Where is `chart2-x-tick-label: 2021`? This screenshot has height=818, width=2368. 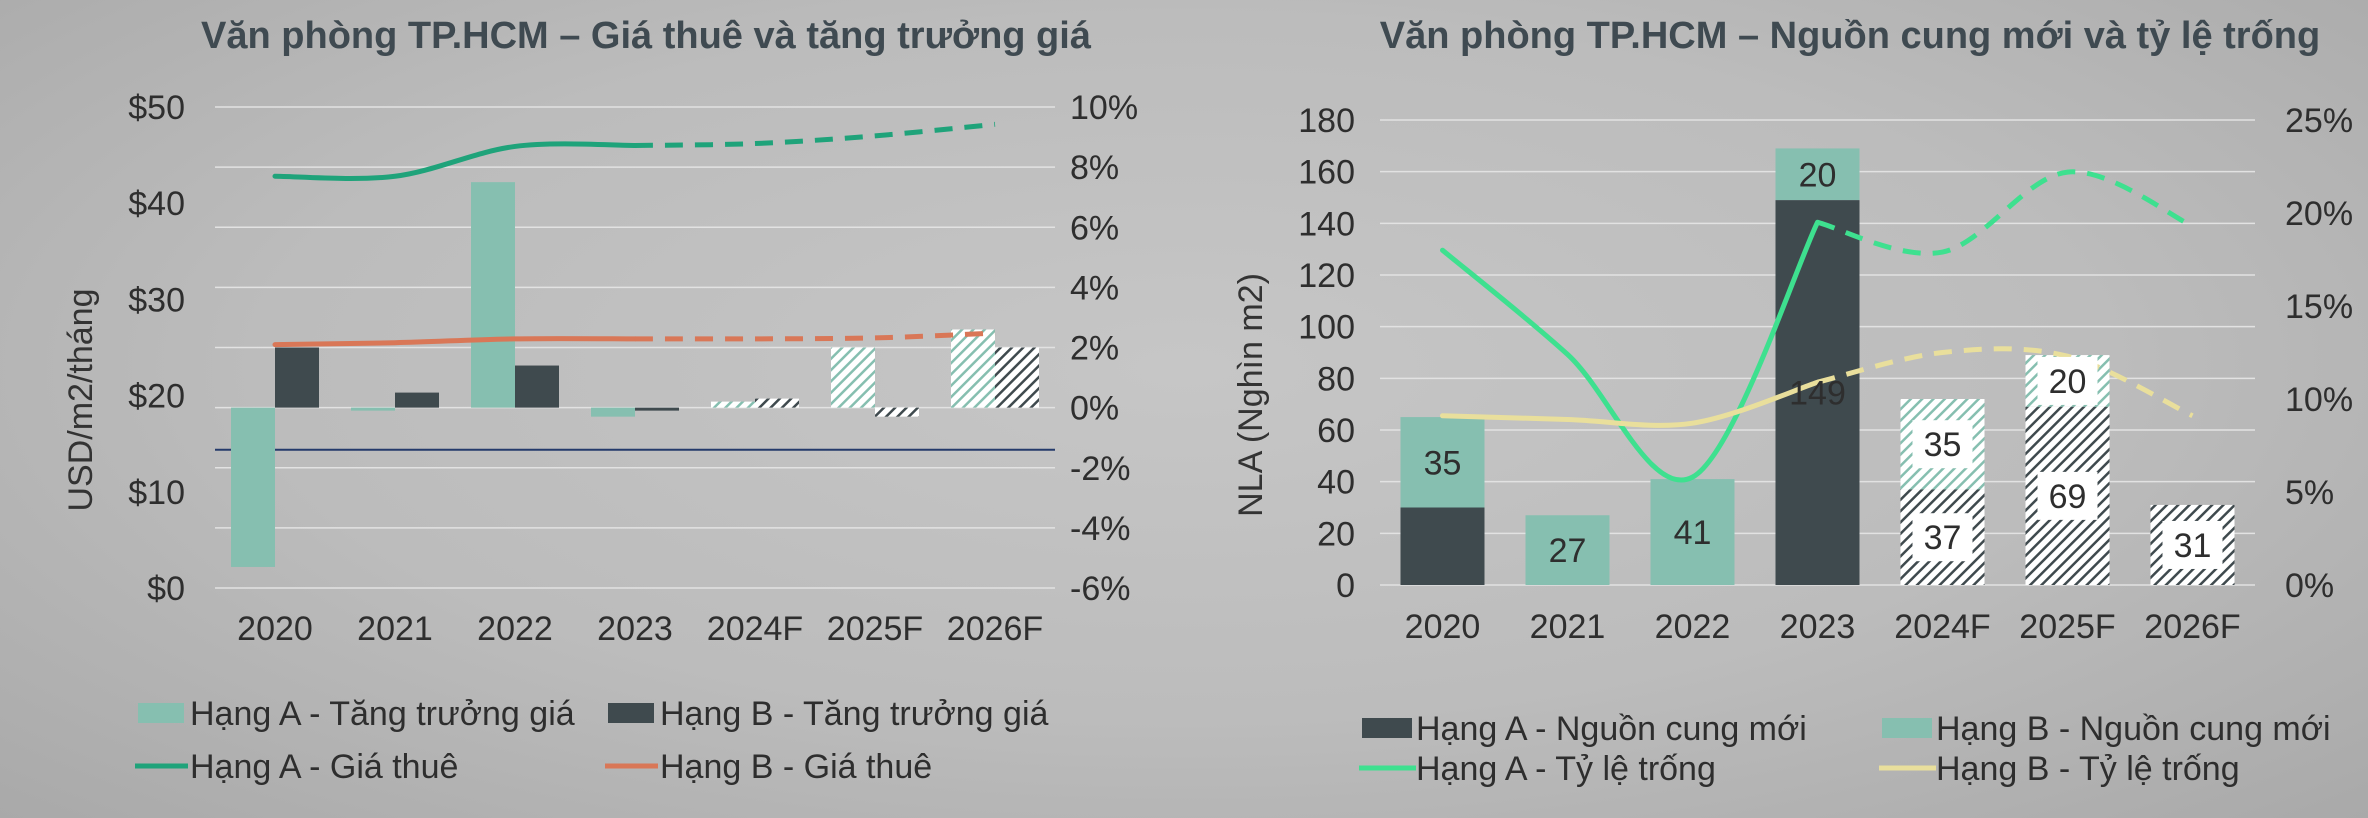
chart2-x-tick-label: 2021 is located at coordinates (1568, 627).